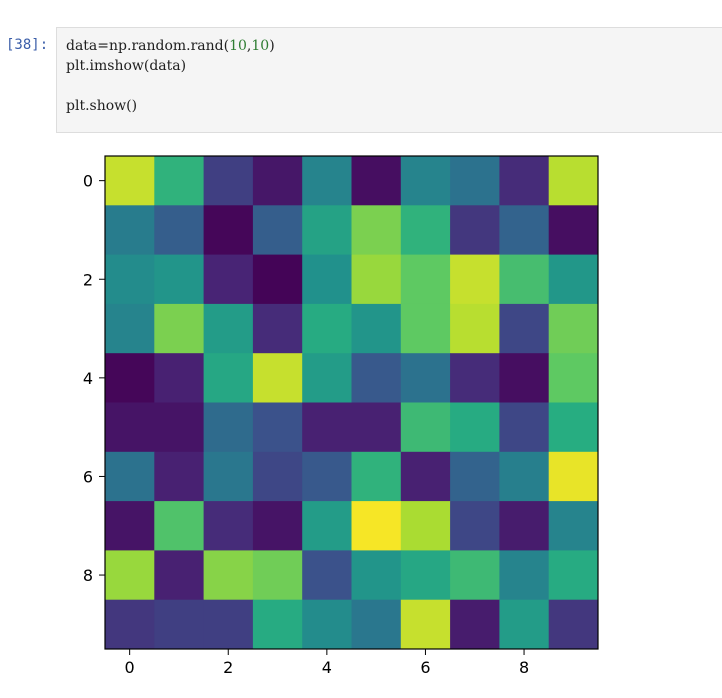  What do you see at coordinates (228, 378) in the screenshot?
I see `heatmap-cell-r4-c2` at bounding box center [228, 378].